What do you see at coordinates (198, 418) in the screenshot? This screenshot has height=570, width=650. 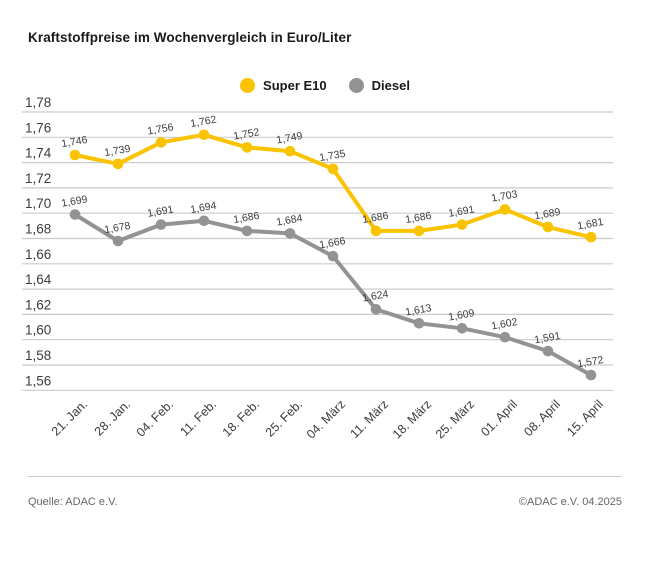 I see `x-axis-label: 11. Feb.` at bounding box center [198, 418].